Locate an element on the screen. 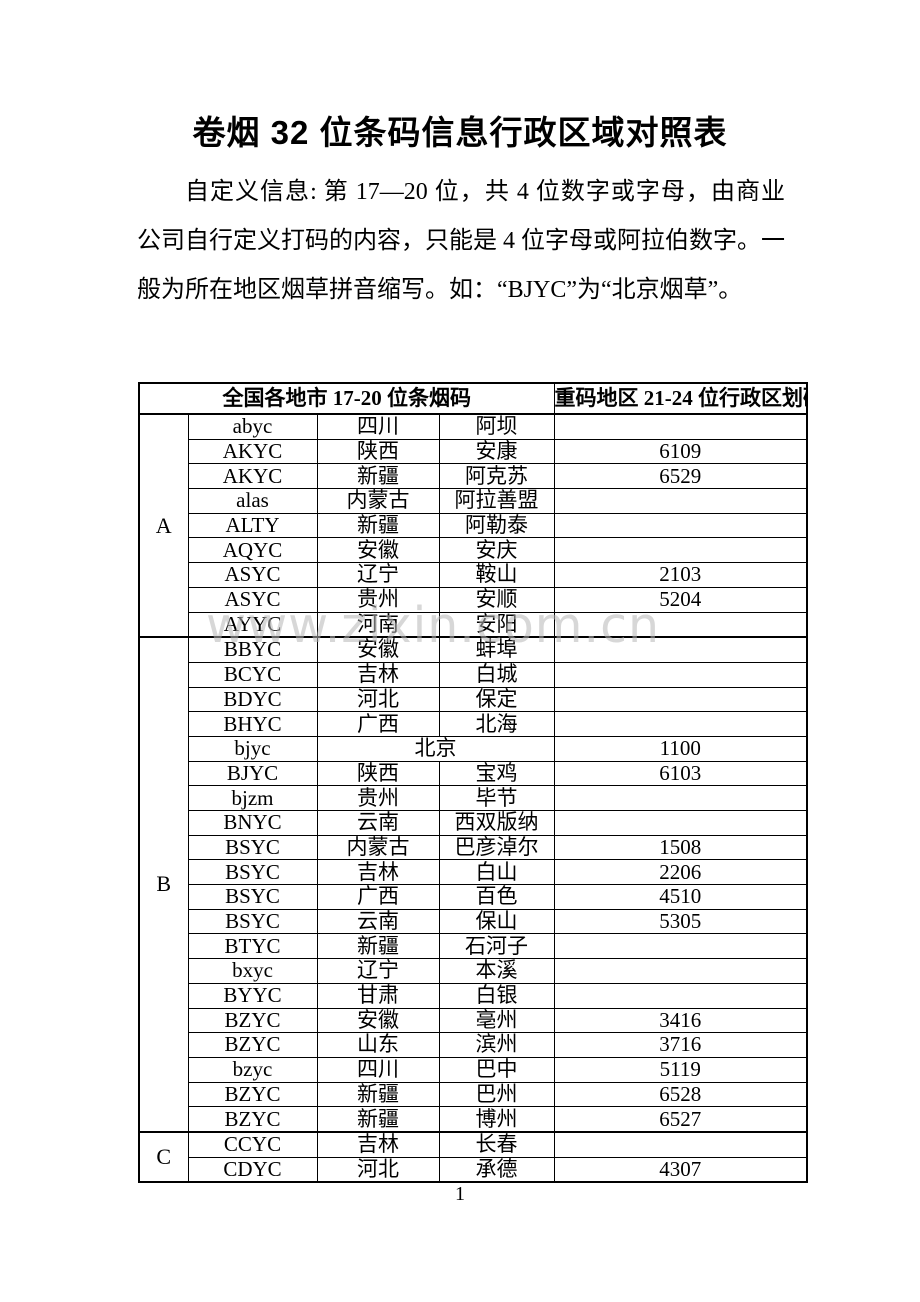 The image size is (920, 1302). city-cell: 北海 is located at coordinates (496, 724).